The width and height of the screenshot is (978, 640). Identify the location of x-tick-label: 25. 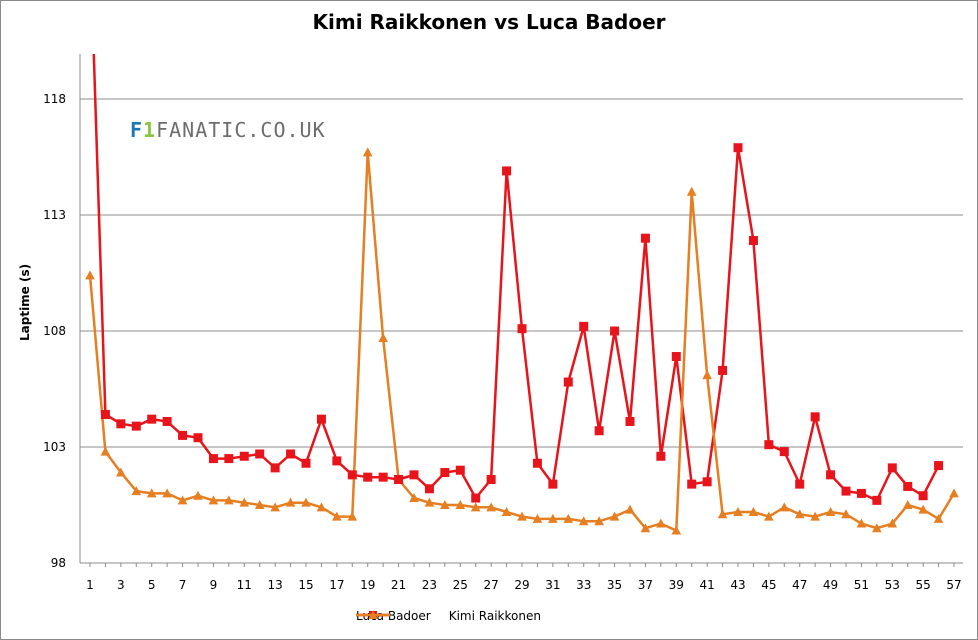
(460, 585).